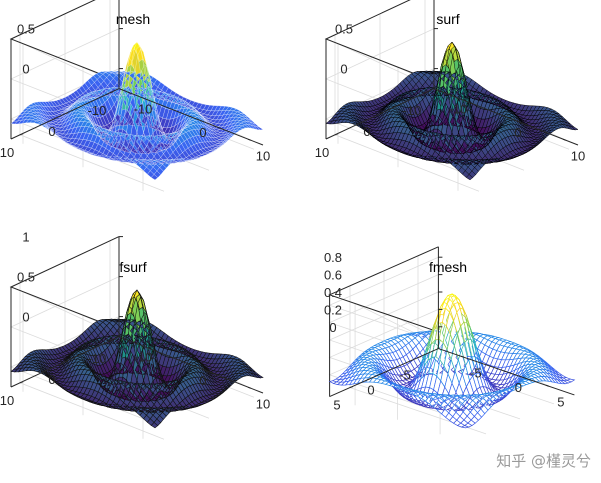 The width and height of the screenshot is (601, 483). I want to click on surface-patch, so click(259, 128).